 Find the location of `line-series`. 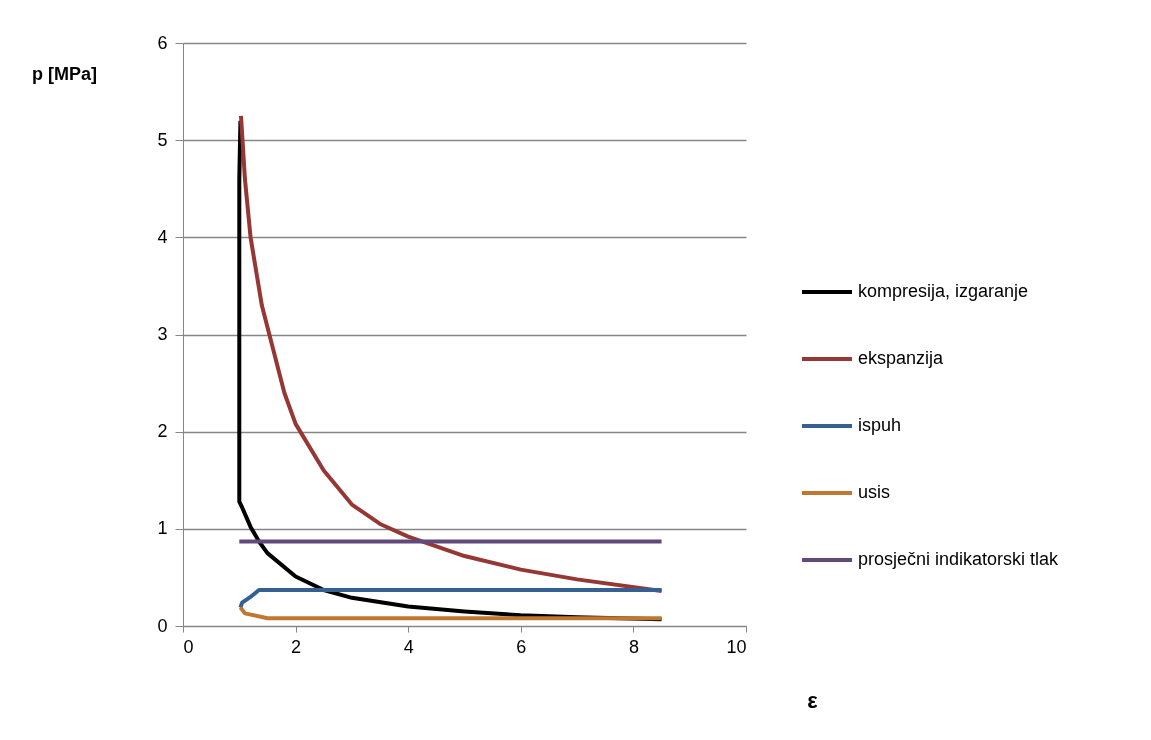

line-series is located at coordinates (451, 599).